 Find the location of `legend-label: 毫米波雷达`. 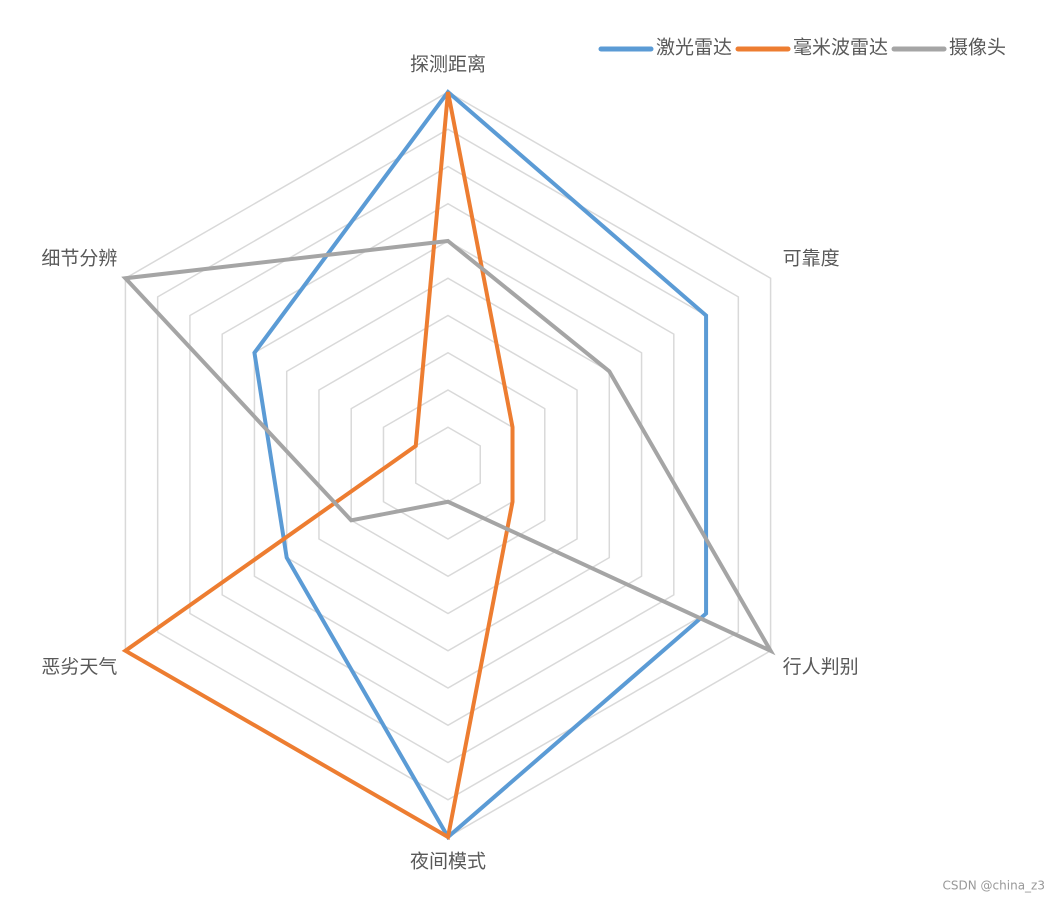

legend-label: 毫米波雷达 is located at coordinates (840, 47).